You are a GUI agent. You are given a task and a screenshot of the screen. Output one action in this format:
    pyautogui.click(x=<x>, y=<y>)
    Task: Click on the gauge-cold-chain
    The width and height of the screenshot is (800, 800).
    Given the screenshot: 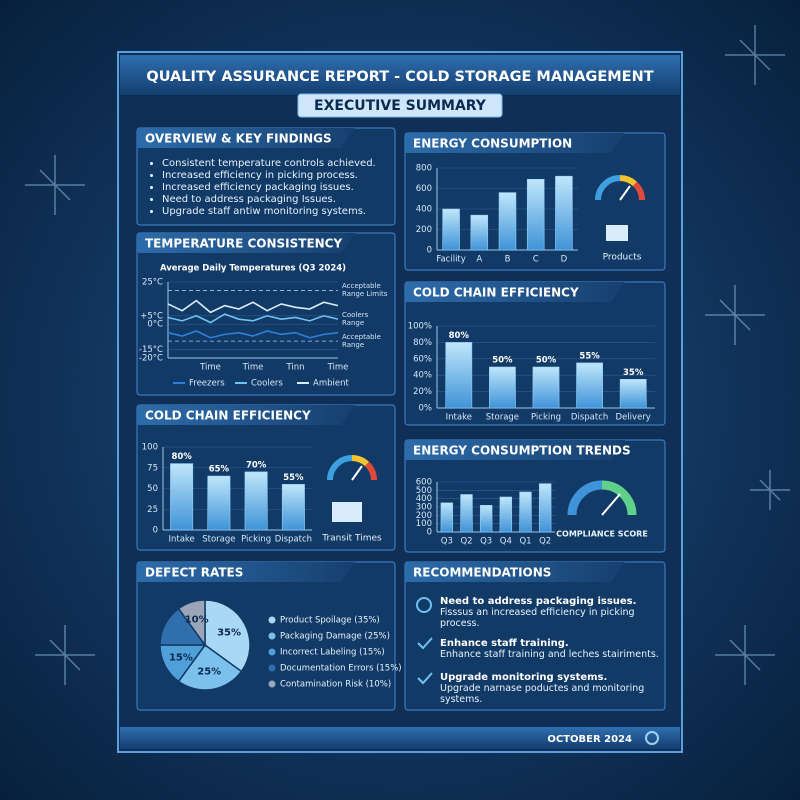 What is the action you would take?
    pyautogui.click(x=352, y=468)
    